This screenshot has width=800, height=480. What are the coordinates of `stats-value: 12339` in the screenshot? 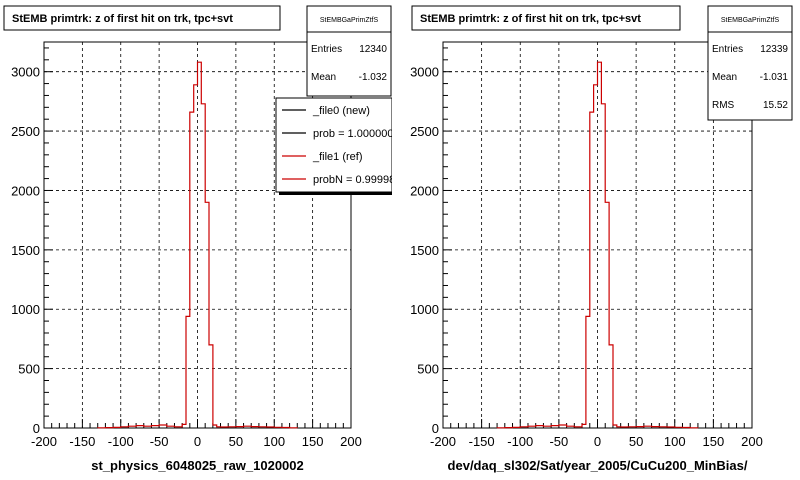 It's located at (774, 49).